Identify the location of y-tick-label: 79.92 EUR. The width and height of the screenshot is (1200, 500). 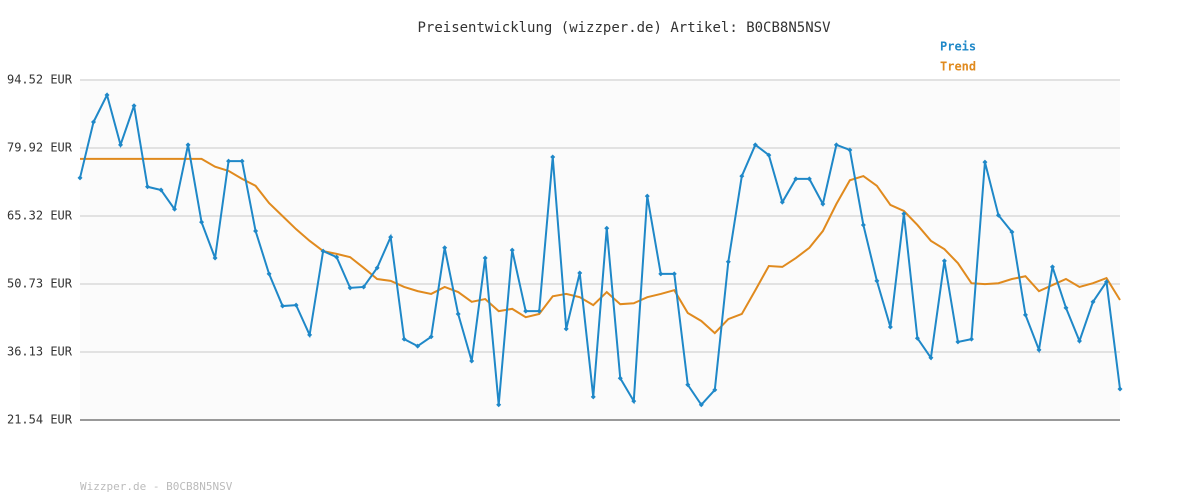
(40, 148).